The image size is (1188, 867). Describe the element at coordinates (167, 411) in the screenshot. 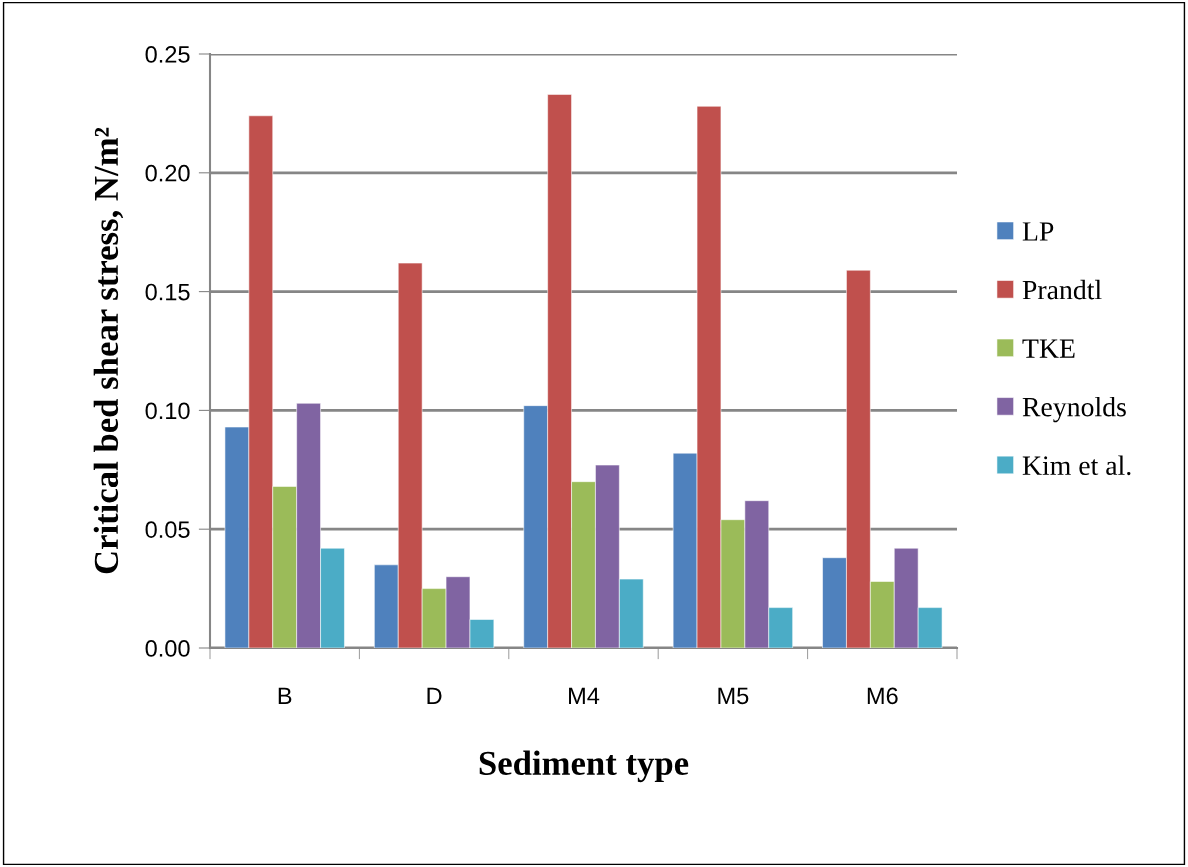

I see `y-tick-label: 0.10` at that location.